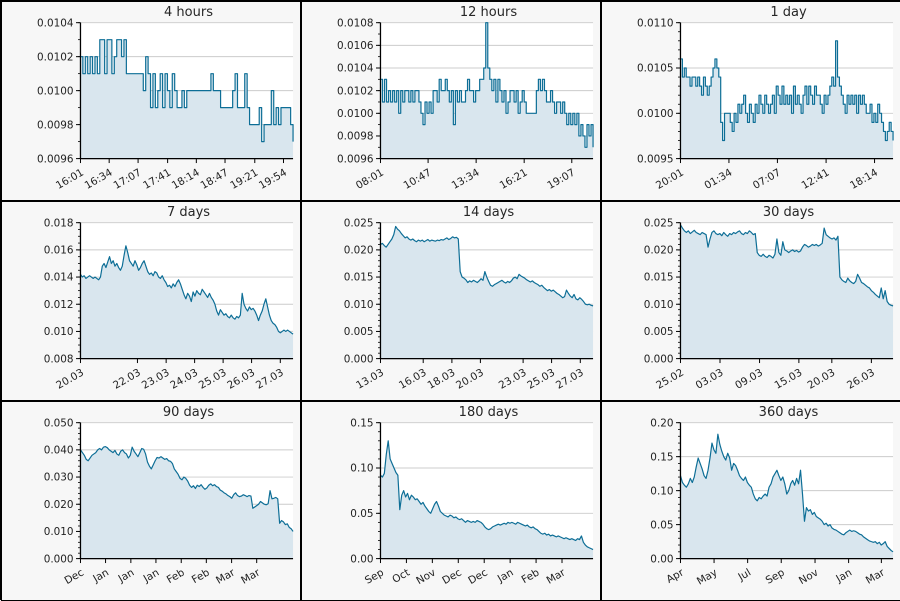 The width and height of the screenshot is (900, 601). What do you see at coordinates (59, 359) in the screenshot?
I see `svg-text: 0.008` at bounding box center [59, 359].